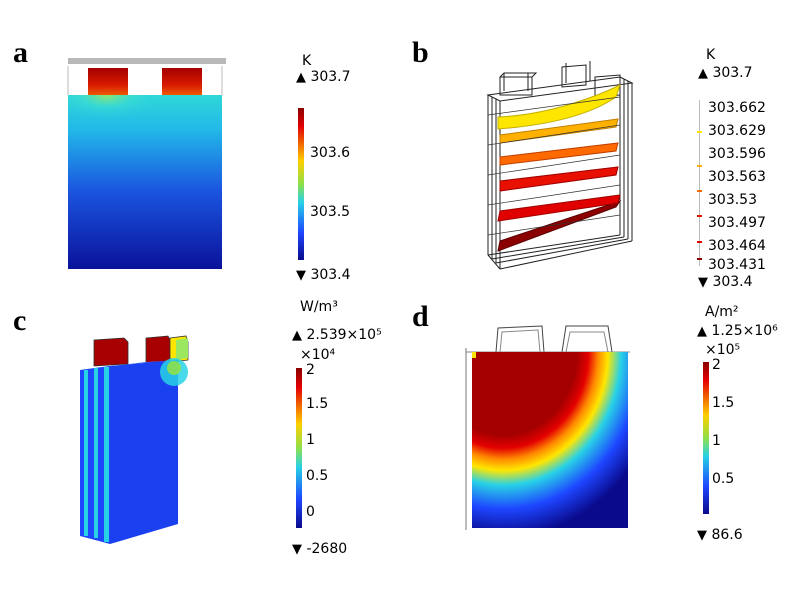 This screenshot has width=800, height=600. I want to click on panel-c-max: ▲ 2.539×10⁵, so click(337, 335).